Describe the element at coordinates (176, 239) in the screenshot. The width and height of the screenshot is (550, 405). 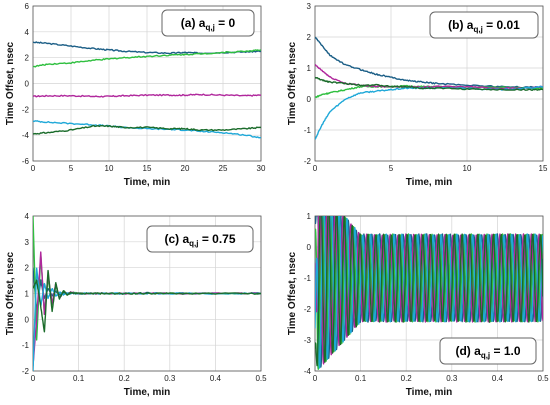
I see `panel-label-prefix: (c) a` at that location.